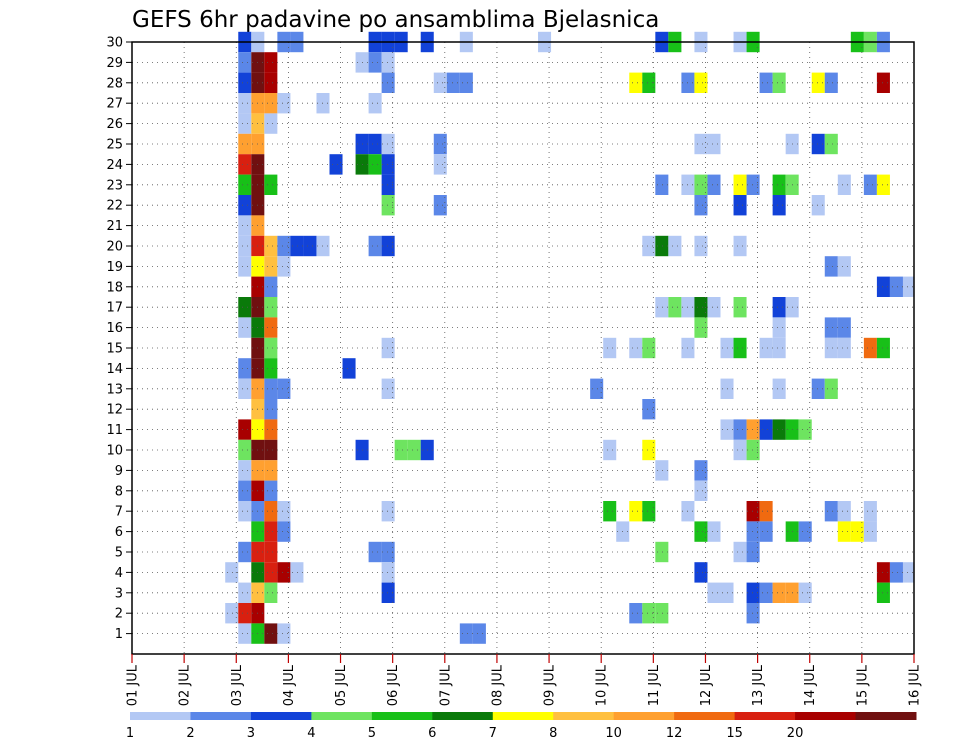 This screenshot has width=960, height=742. What do you see at coordinates (133, 685) in the screenshot?
I see `x-tick-label: 01 JUL` at bounding box center [133, 685].